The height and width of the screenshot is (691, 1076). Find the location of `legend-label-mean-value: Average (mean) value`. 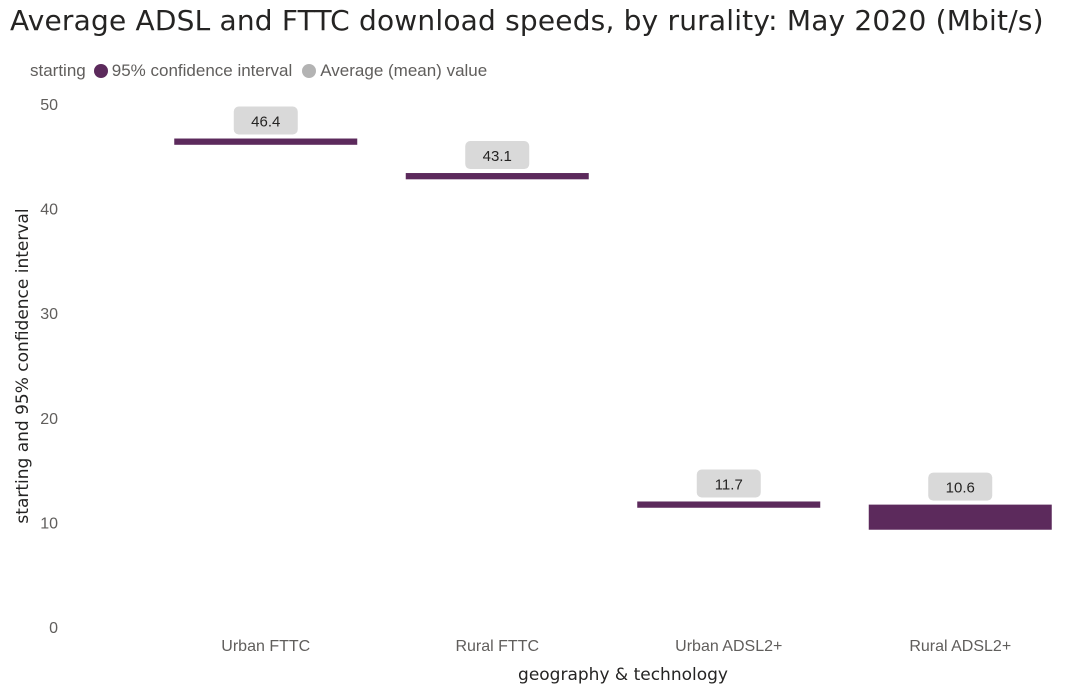

legend-label-mean-value: Average (mean) value is located at coordinates (404, 70).